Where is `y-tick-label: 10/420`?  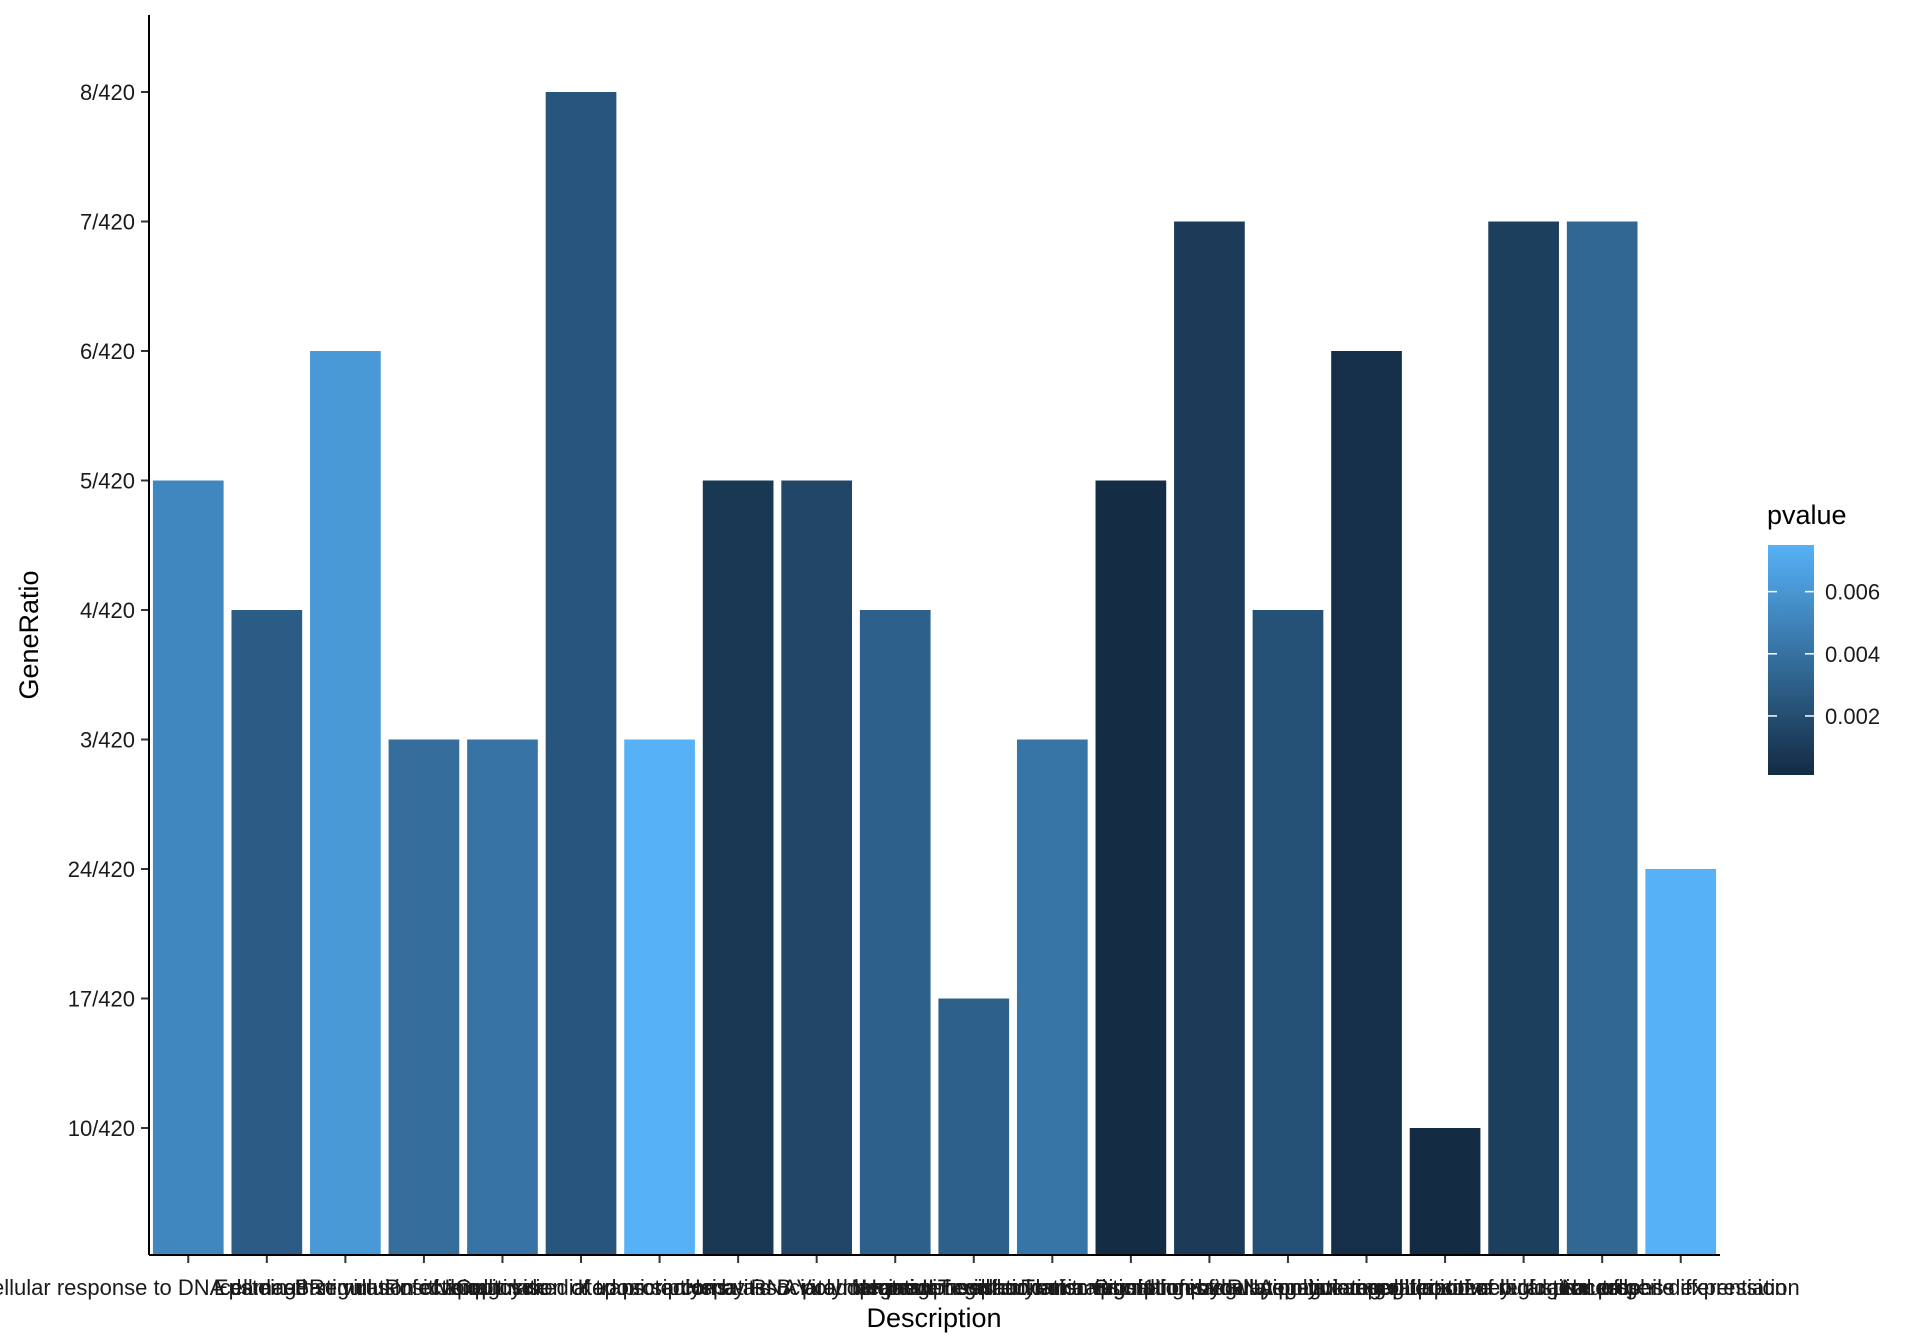 y-tick-label: 10/420 is located at coordinates (101, 1128).